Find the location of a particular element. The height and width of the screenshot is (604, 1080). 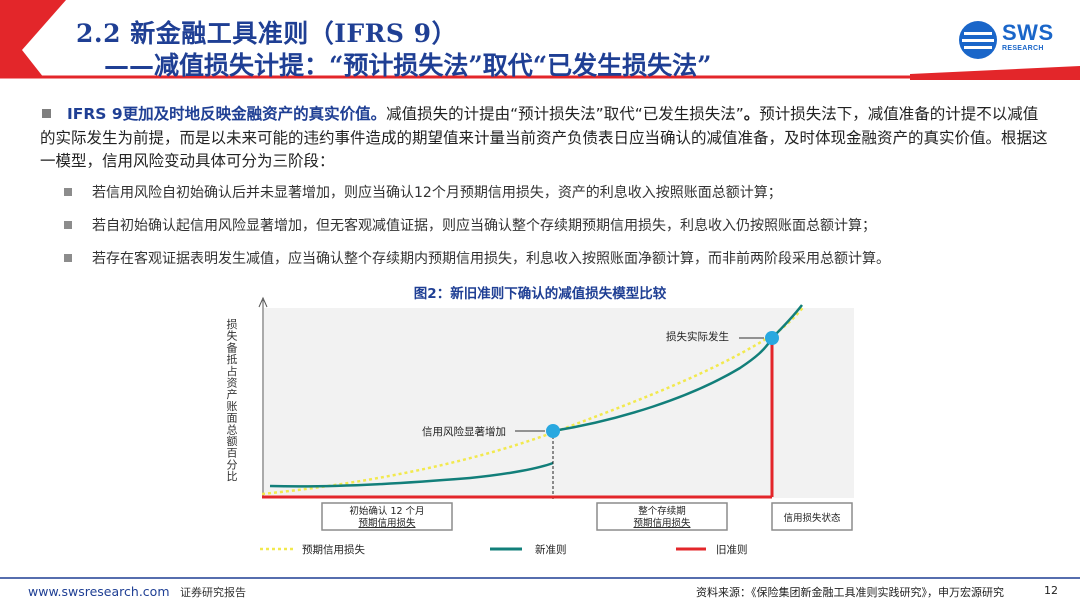

stage1-label-line1: 初始确认 12 个月 is located at coordinates (386, 511).